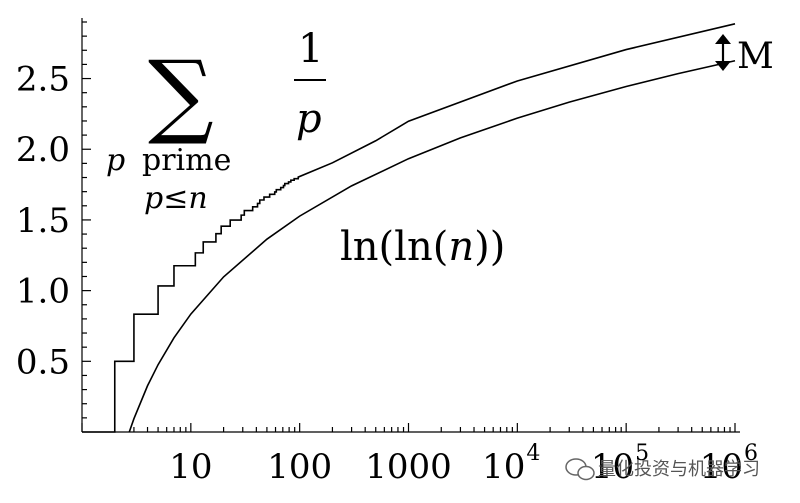 The height and width of the screenshot is (503, 800). I want to click on lnln-suffix: )), so click(489, 247).